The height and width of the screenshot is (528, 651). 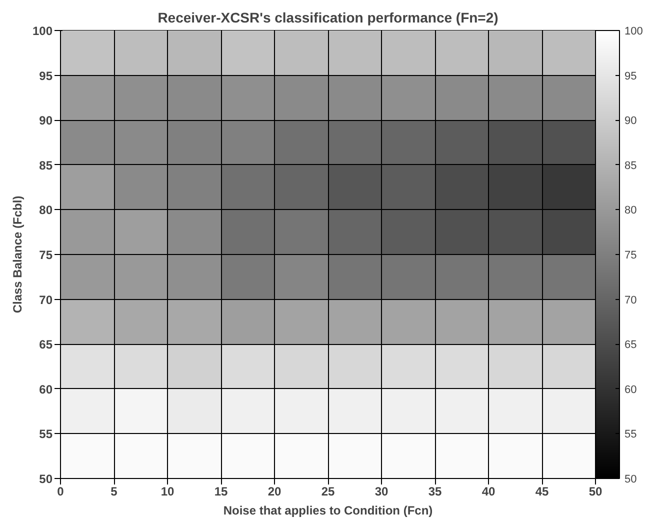 What do you see at coordinates (630, 345) in the screenshot?
I see `color-bar-label: 65` at bounding box center [630, 345].